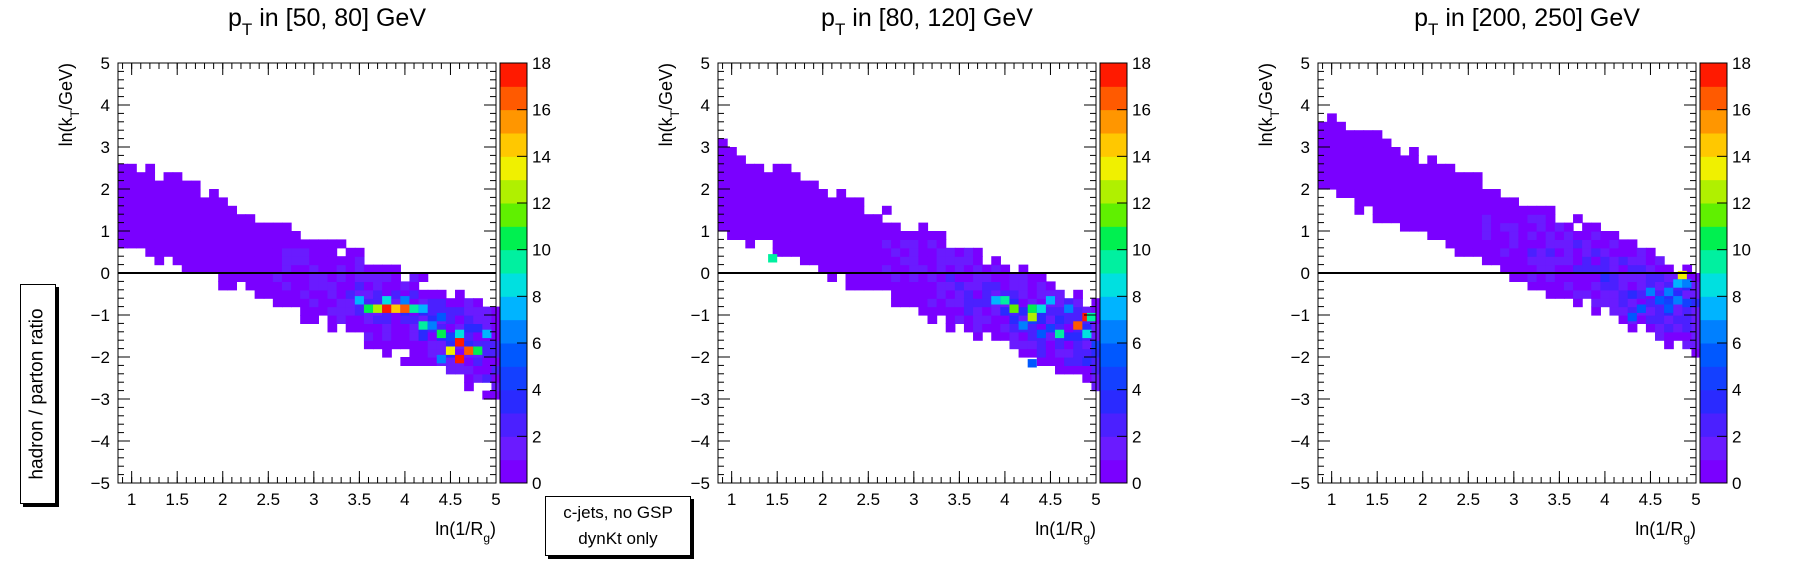 The width and height of the screenshot is (1798, 576). I want to click on y-tick-label: 3, so click(105, 147).